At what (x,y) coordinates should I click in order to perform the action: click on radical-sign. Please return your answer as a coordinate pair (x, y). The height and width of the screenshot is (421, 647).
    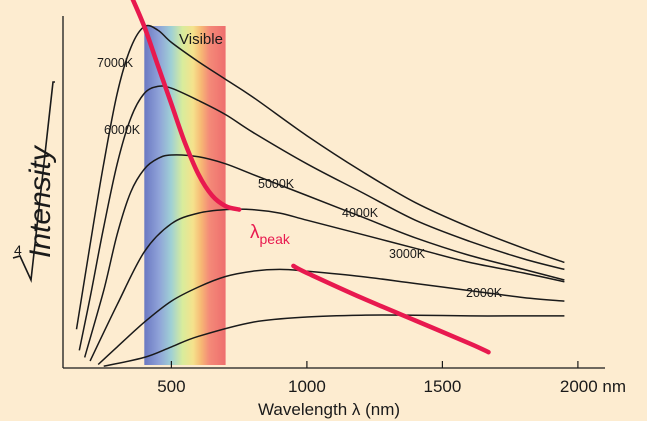
    Looking at the image, I should click on (33, 182).